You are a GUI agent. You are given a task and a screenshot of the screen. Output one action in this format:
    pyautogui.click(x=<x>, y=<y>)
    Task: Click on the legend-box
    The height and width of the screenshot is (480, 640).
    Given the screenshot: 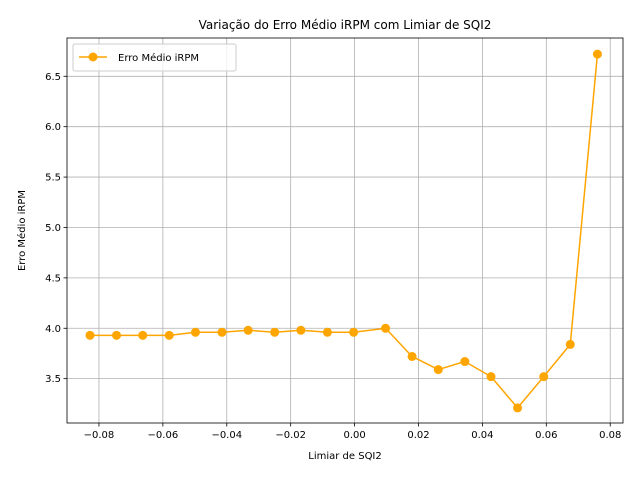 What is the action you would take?
    pyautogui.click(x=154, y=57)
    